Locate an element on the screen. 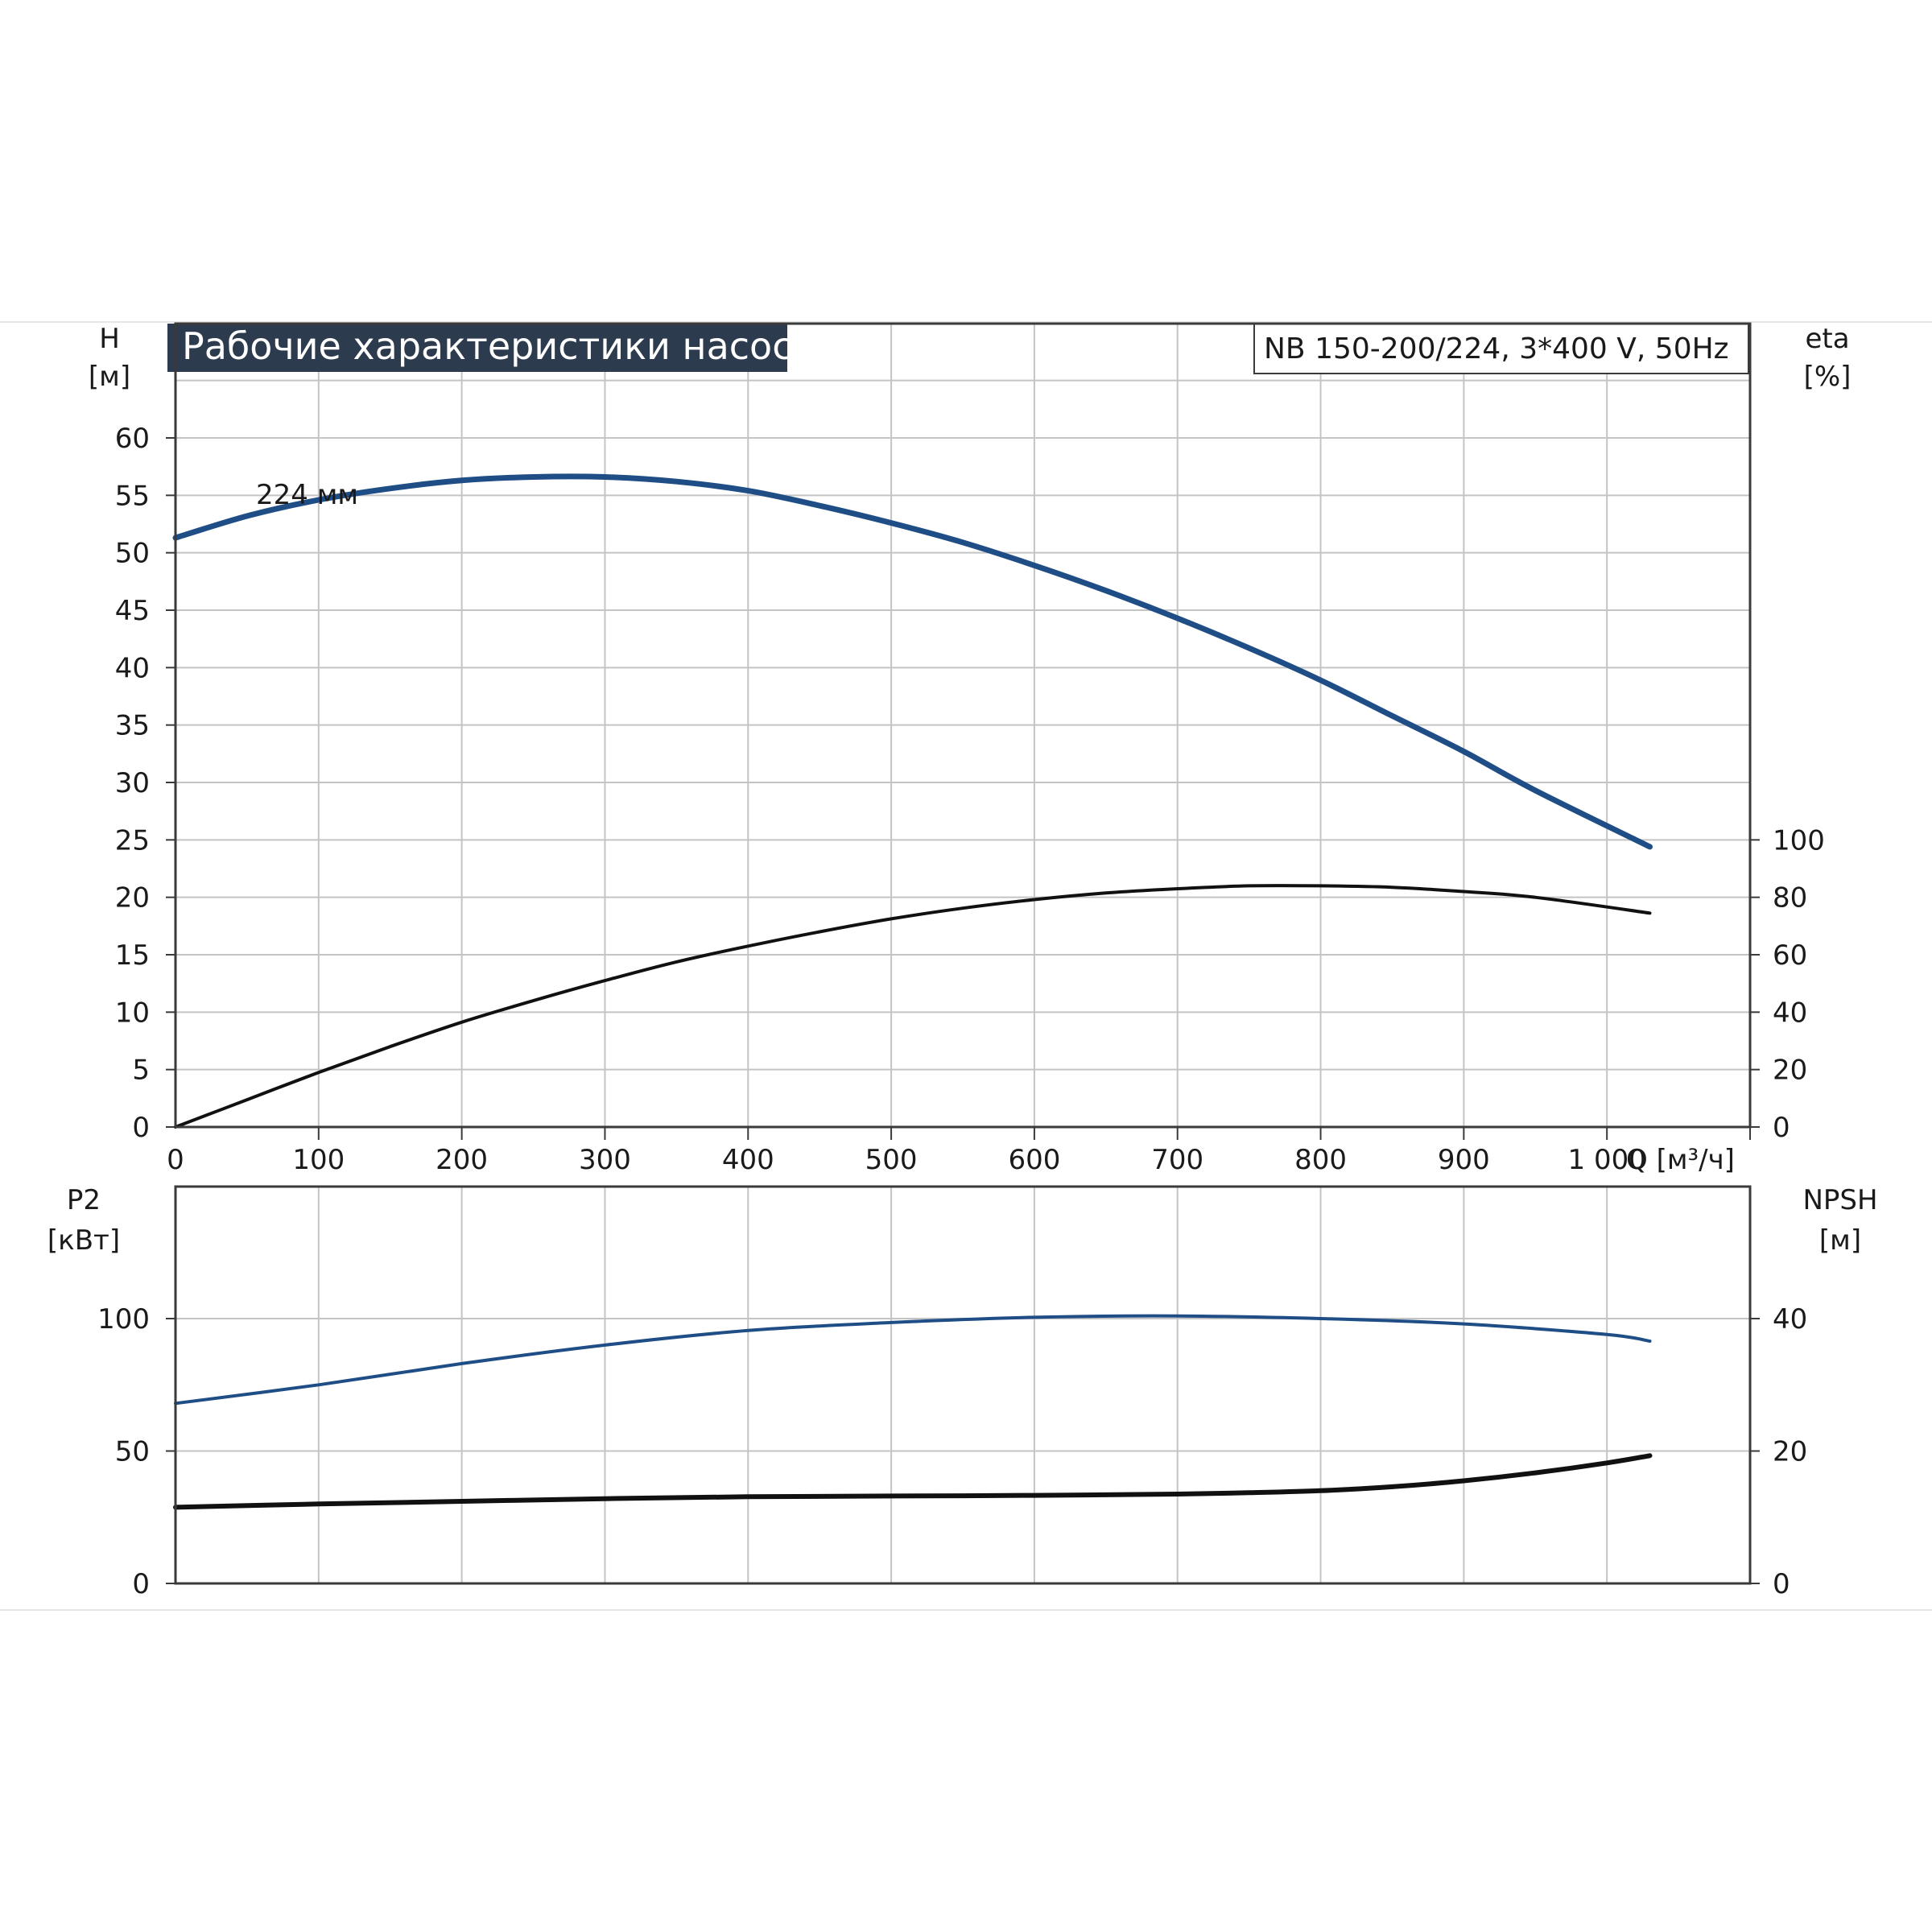  head-tick-label: 0 is located at coordinates (141, 1128).